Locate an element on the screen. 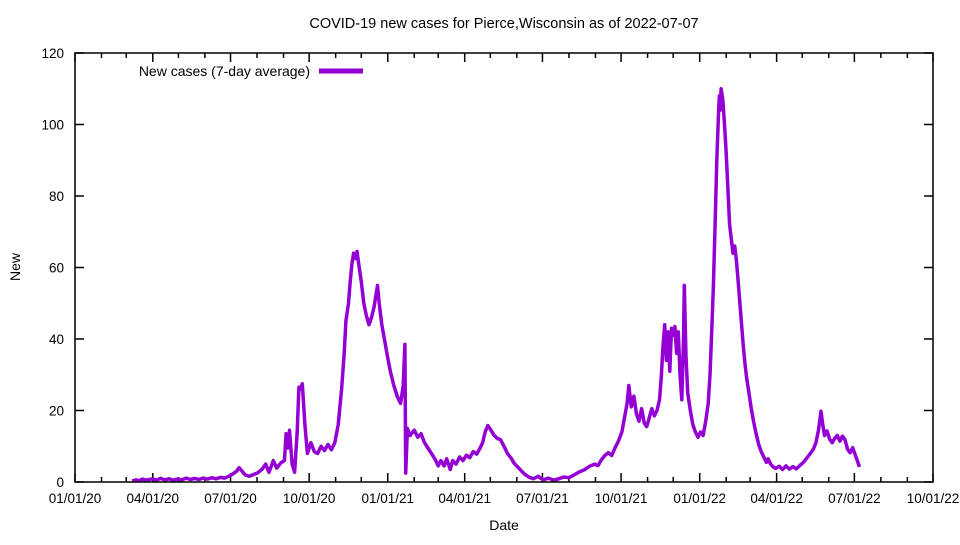 Image resolution: width=960 pixels, height=545 pixels. y-tick-label: 100 is located at coordinates (52, 125).